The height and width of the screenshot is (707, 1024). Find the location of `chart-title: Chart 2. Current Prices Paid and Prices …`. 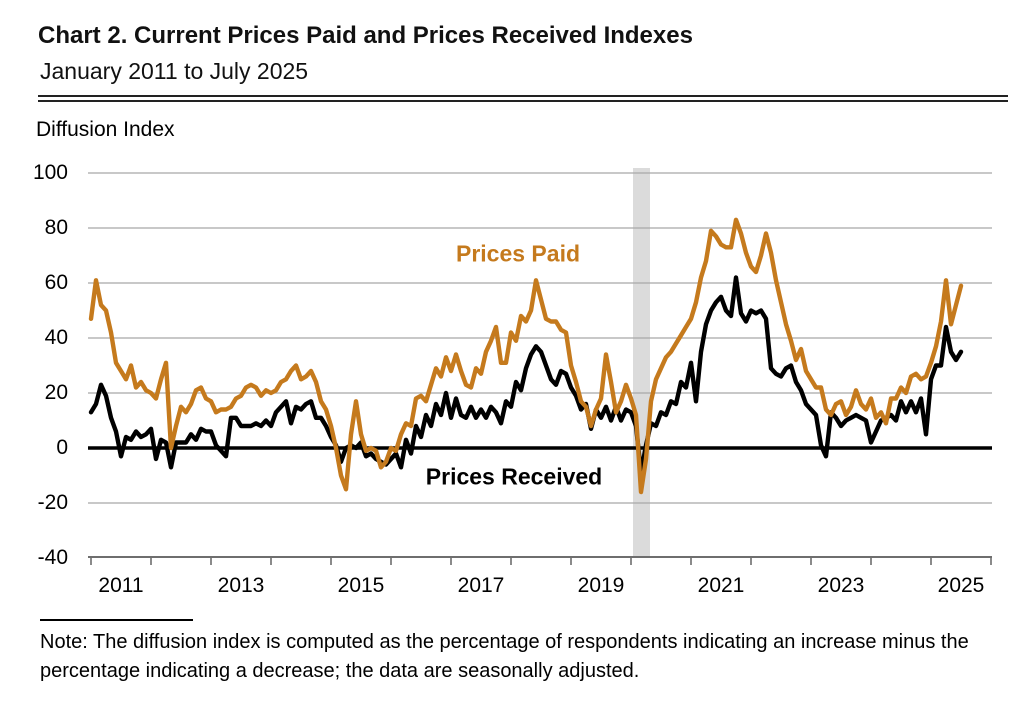

chart-title: Chart 2. Current Prices Paid and Prices … is located at coordinates (365, 35).